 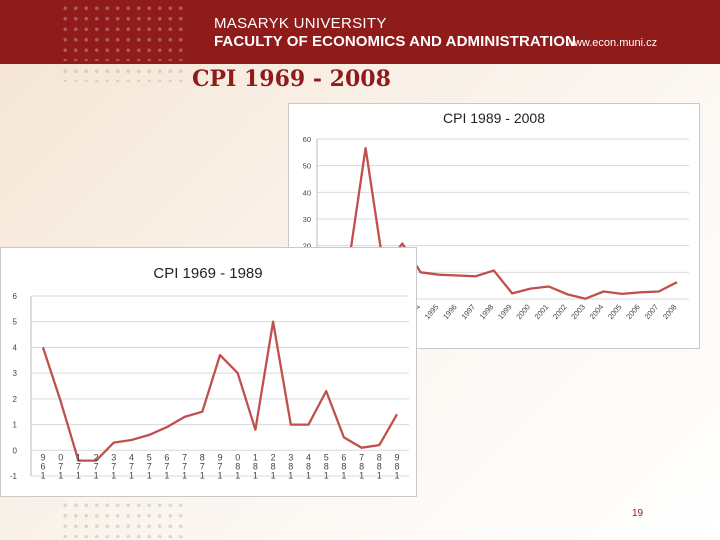 What do you see at coordinates (633, 312) in the screenshot?
I see `x-tick-label: 2006` at bounding box center [633, 312].